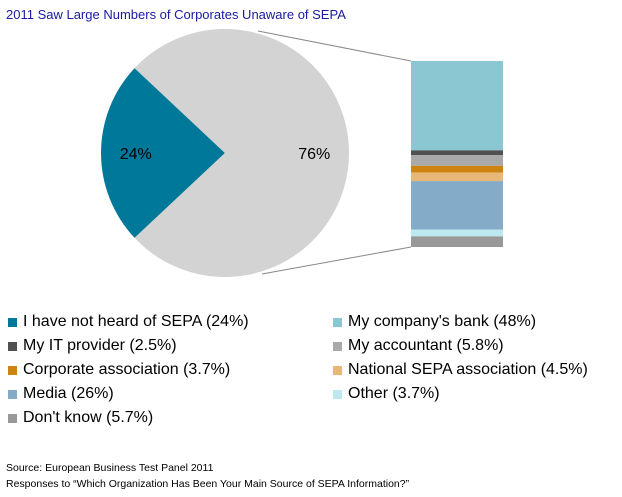  Describe the element at coordinates (457, 205) in the screenshot. I see `bar-segment-media` at that location.